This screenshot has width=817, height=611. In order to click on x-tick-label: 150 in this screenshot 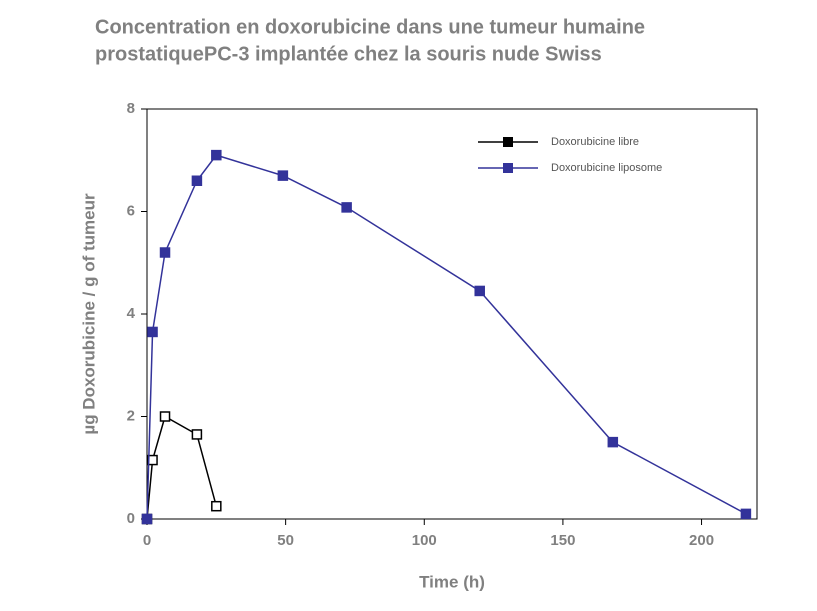, I will do `click(562, 540)`.